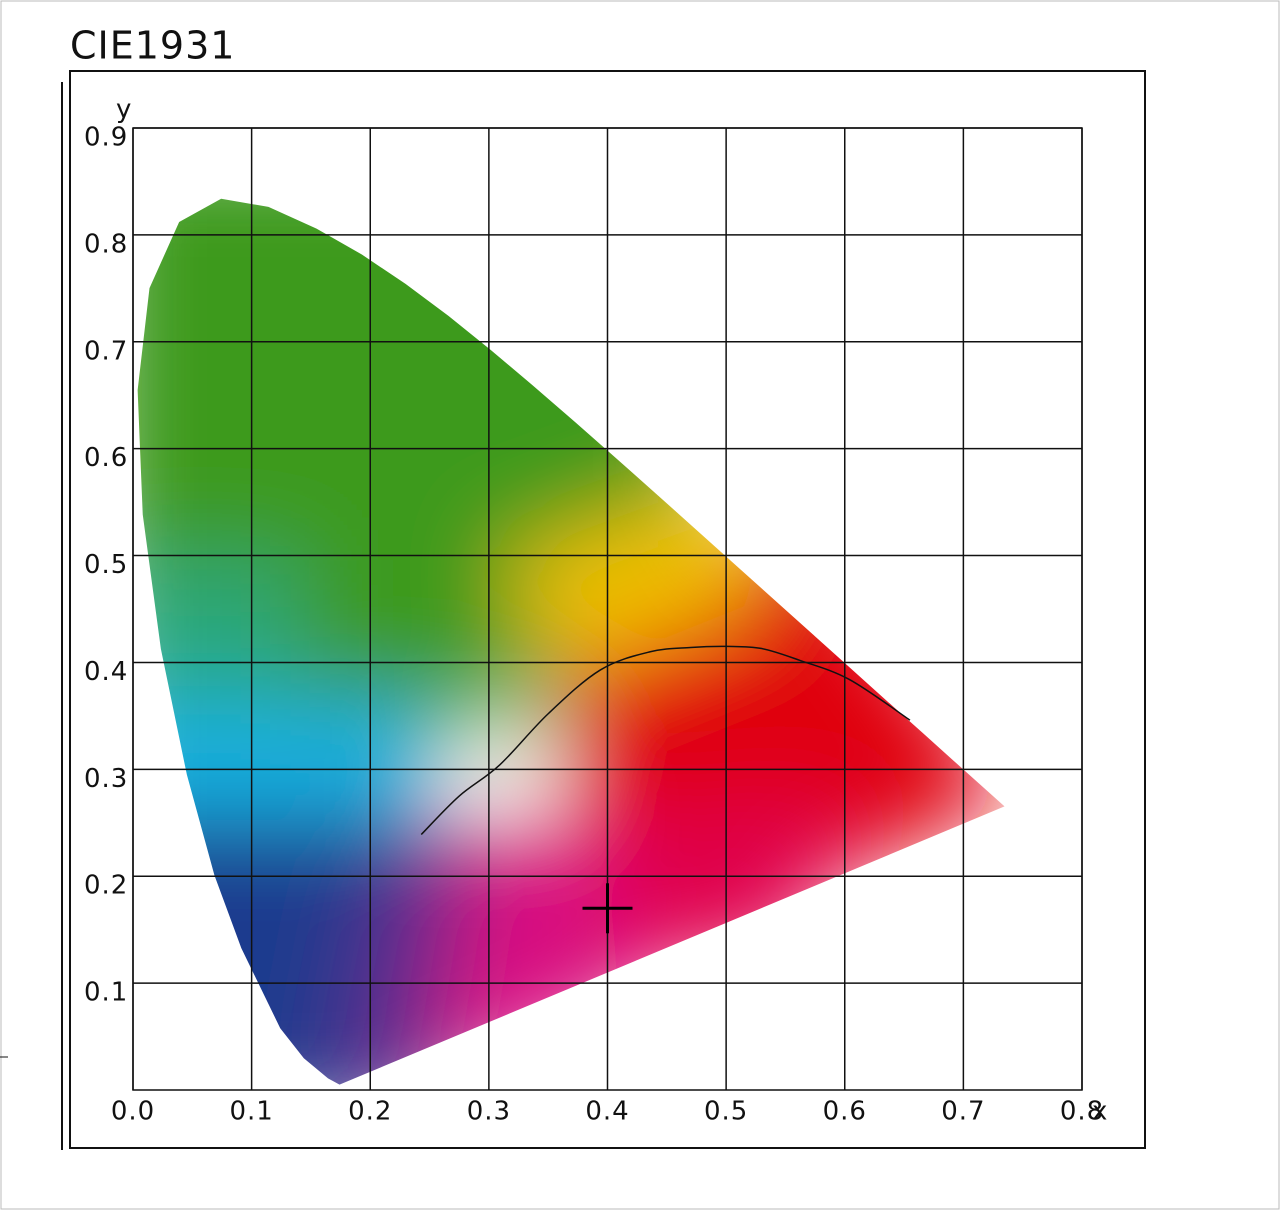 This screenshot has height=1214, width=1280. Describe the element at coordinates (152, 46) in the screenshot. I see `chart-title: CIE1931` at that location.